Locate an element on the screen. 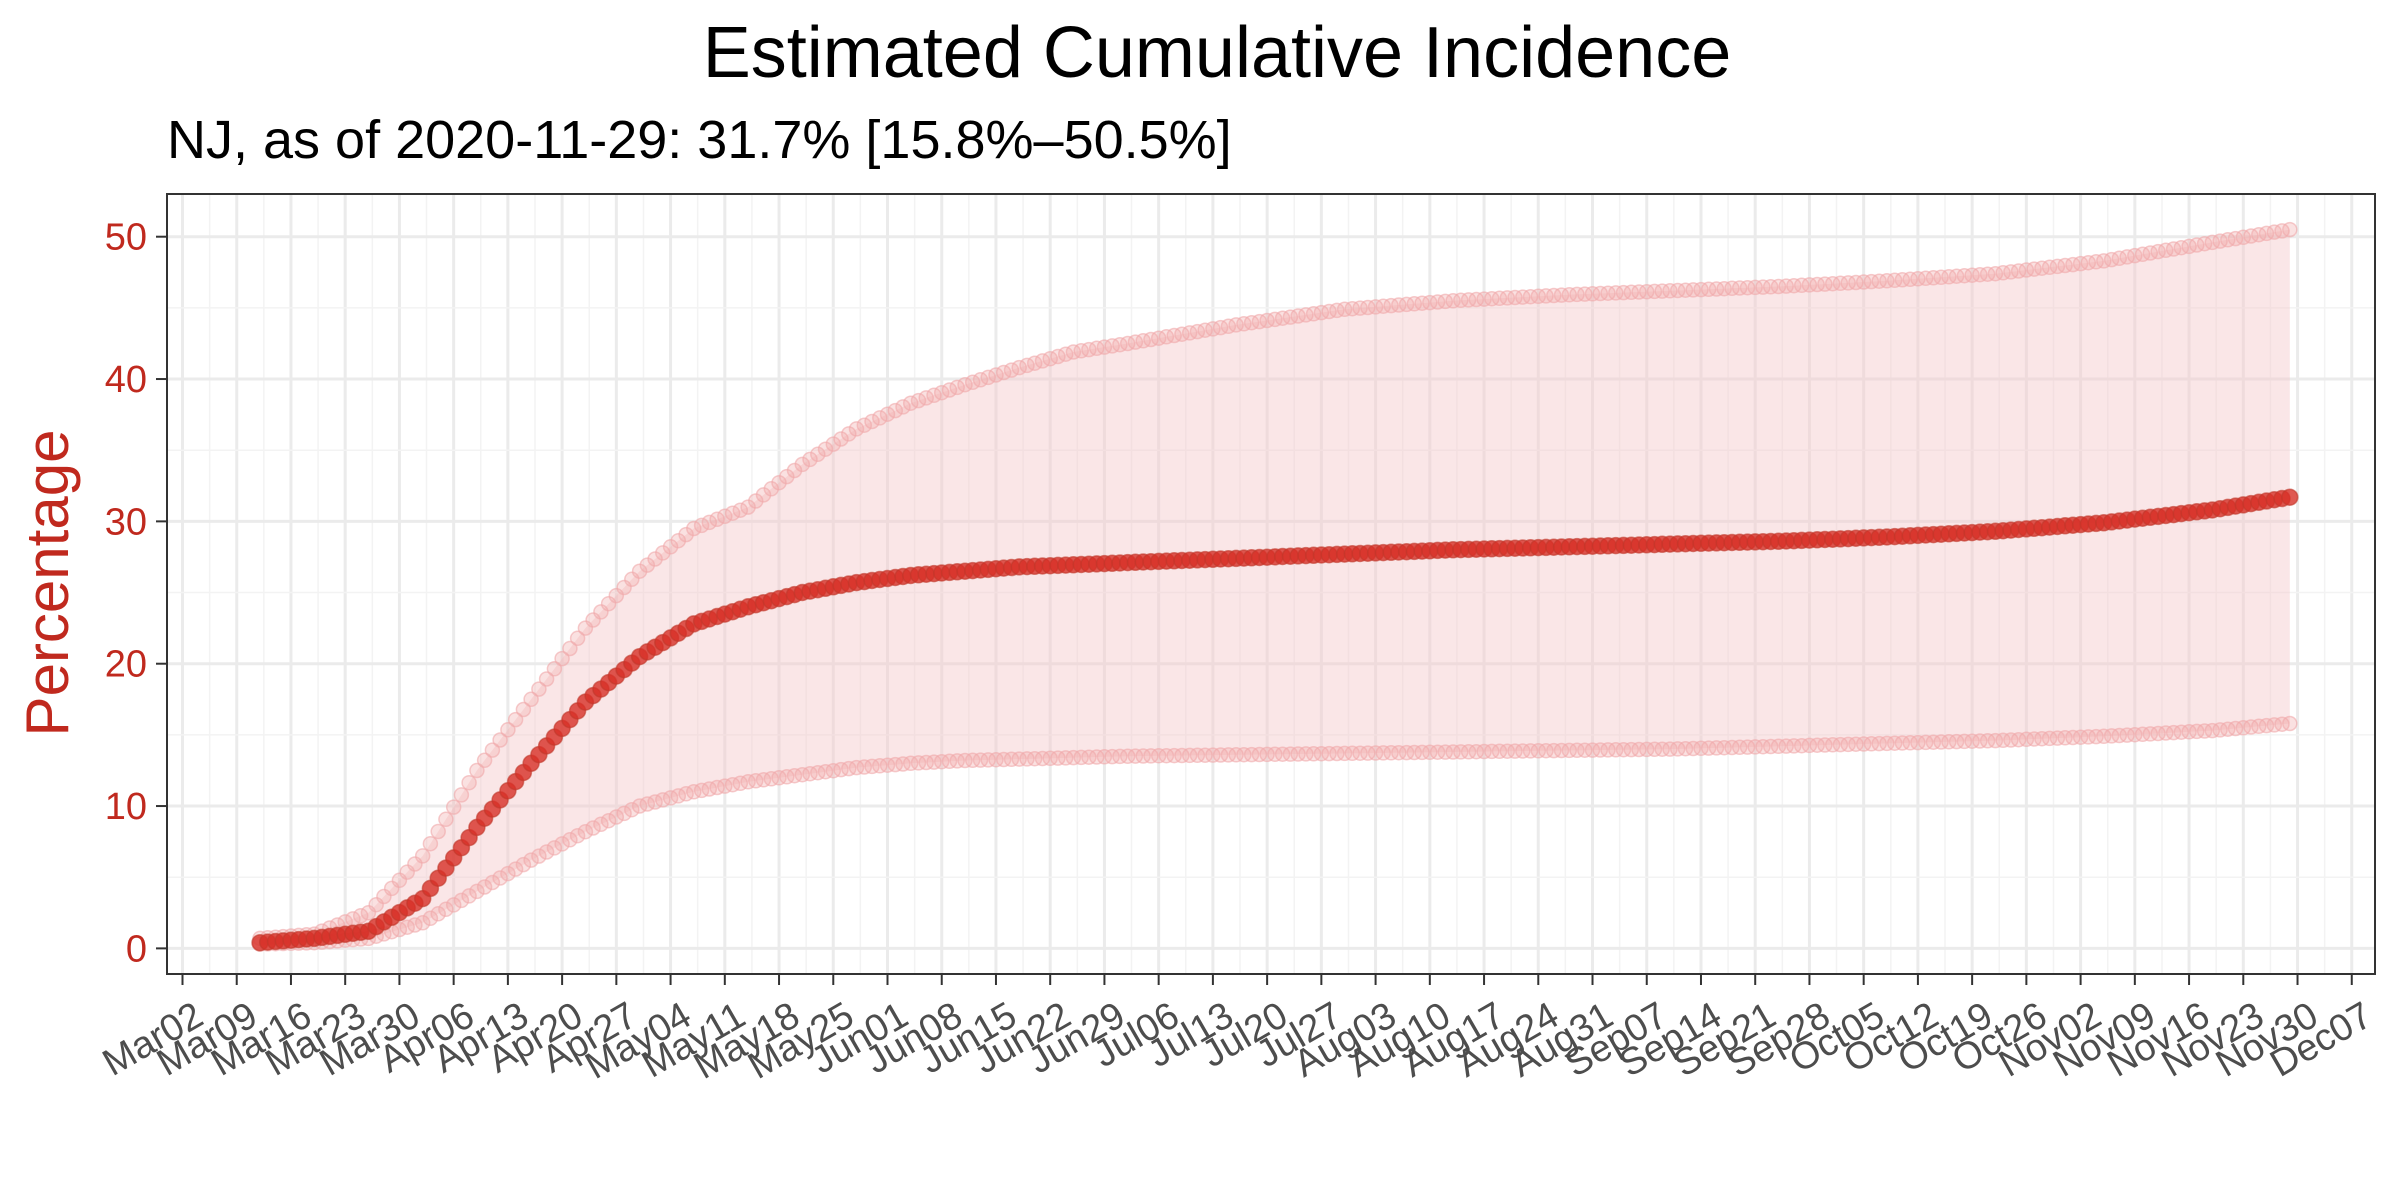 Image resolution: width=2400 pixels, height=1200 pixels. y-tick-label: 30 is located at coordinates (126, 522).